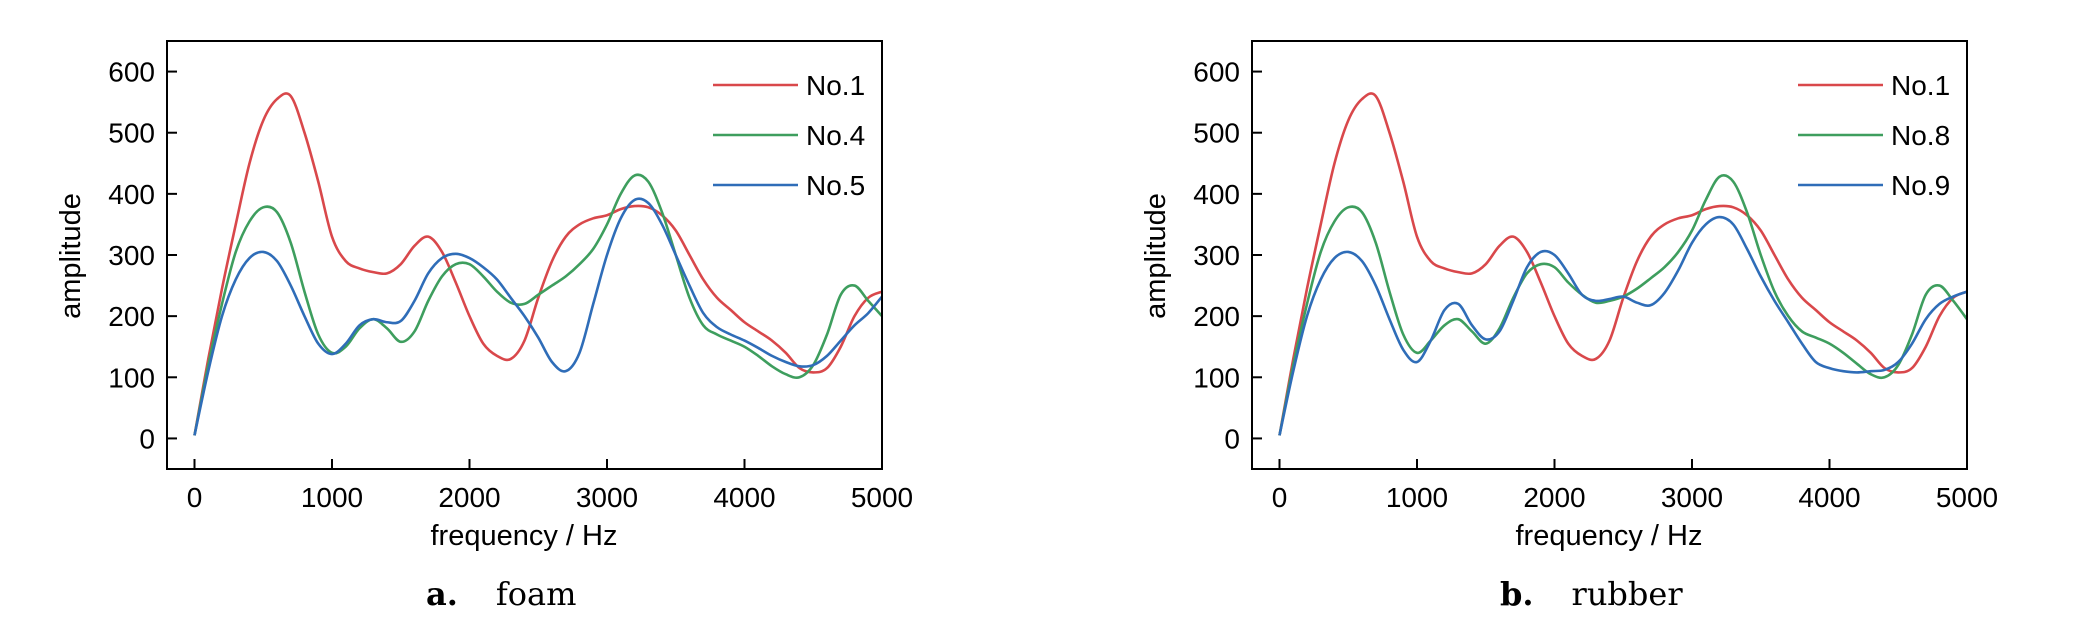 The width and height of the screenshot is (2074, 636). Describe the element at coordinates (536, 594) in the screenshot. I see `panel-caption-text: foam` at that location.